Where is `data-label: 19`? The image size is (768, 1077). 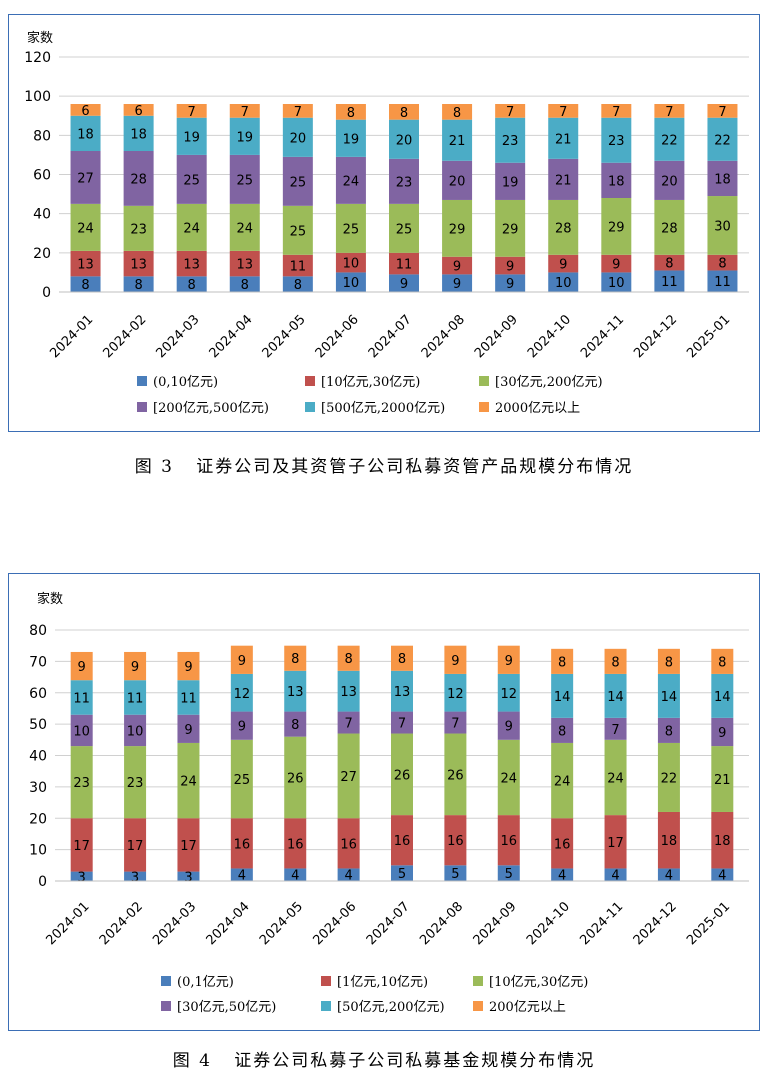 data-label: 19 is located at coordinates (191, 137).